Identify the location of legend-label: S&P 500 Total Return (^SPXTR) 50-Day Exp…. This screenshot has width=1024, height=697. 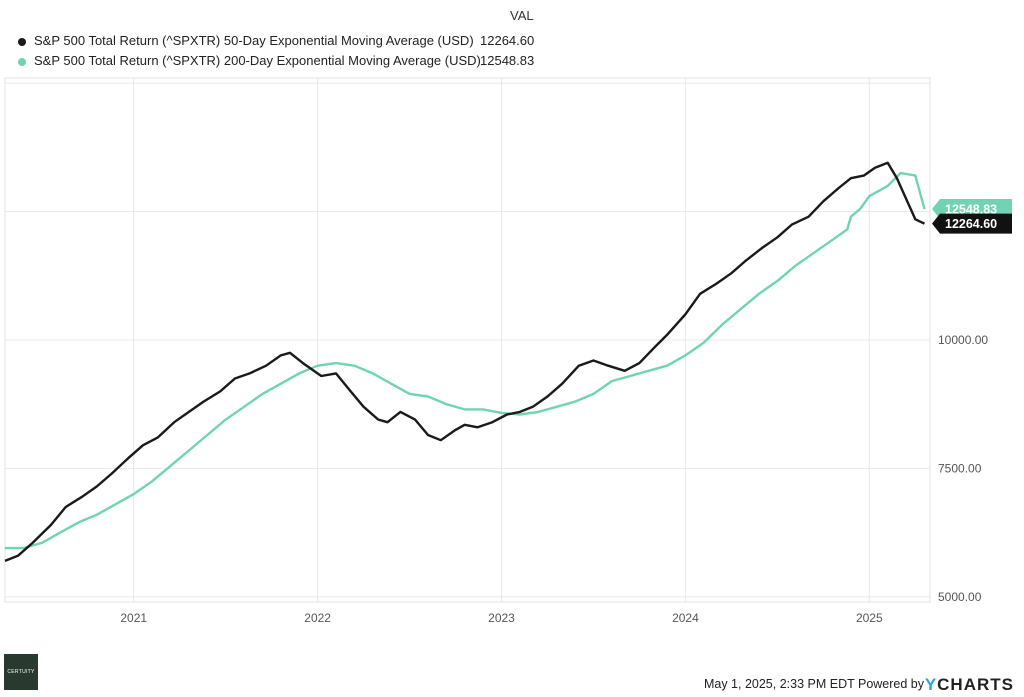
(254, 40).